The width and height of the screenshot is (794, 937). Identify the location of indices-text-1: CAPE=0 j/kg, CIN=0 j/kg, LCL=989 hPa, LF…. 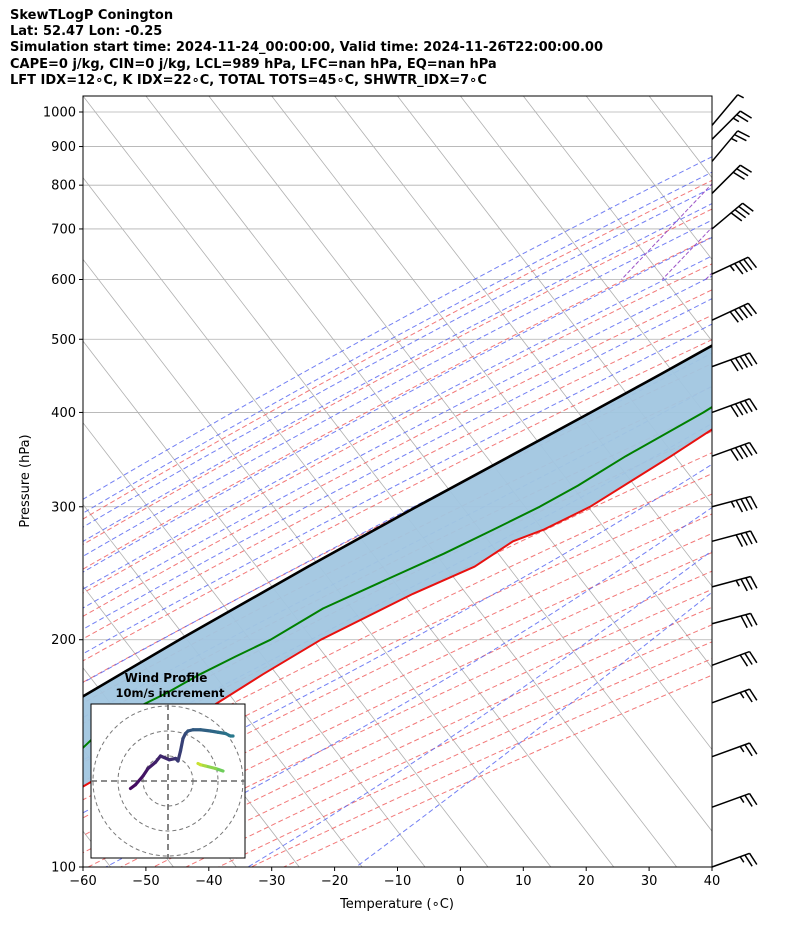
(253, 64).